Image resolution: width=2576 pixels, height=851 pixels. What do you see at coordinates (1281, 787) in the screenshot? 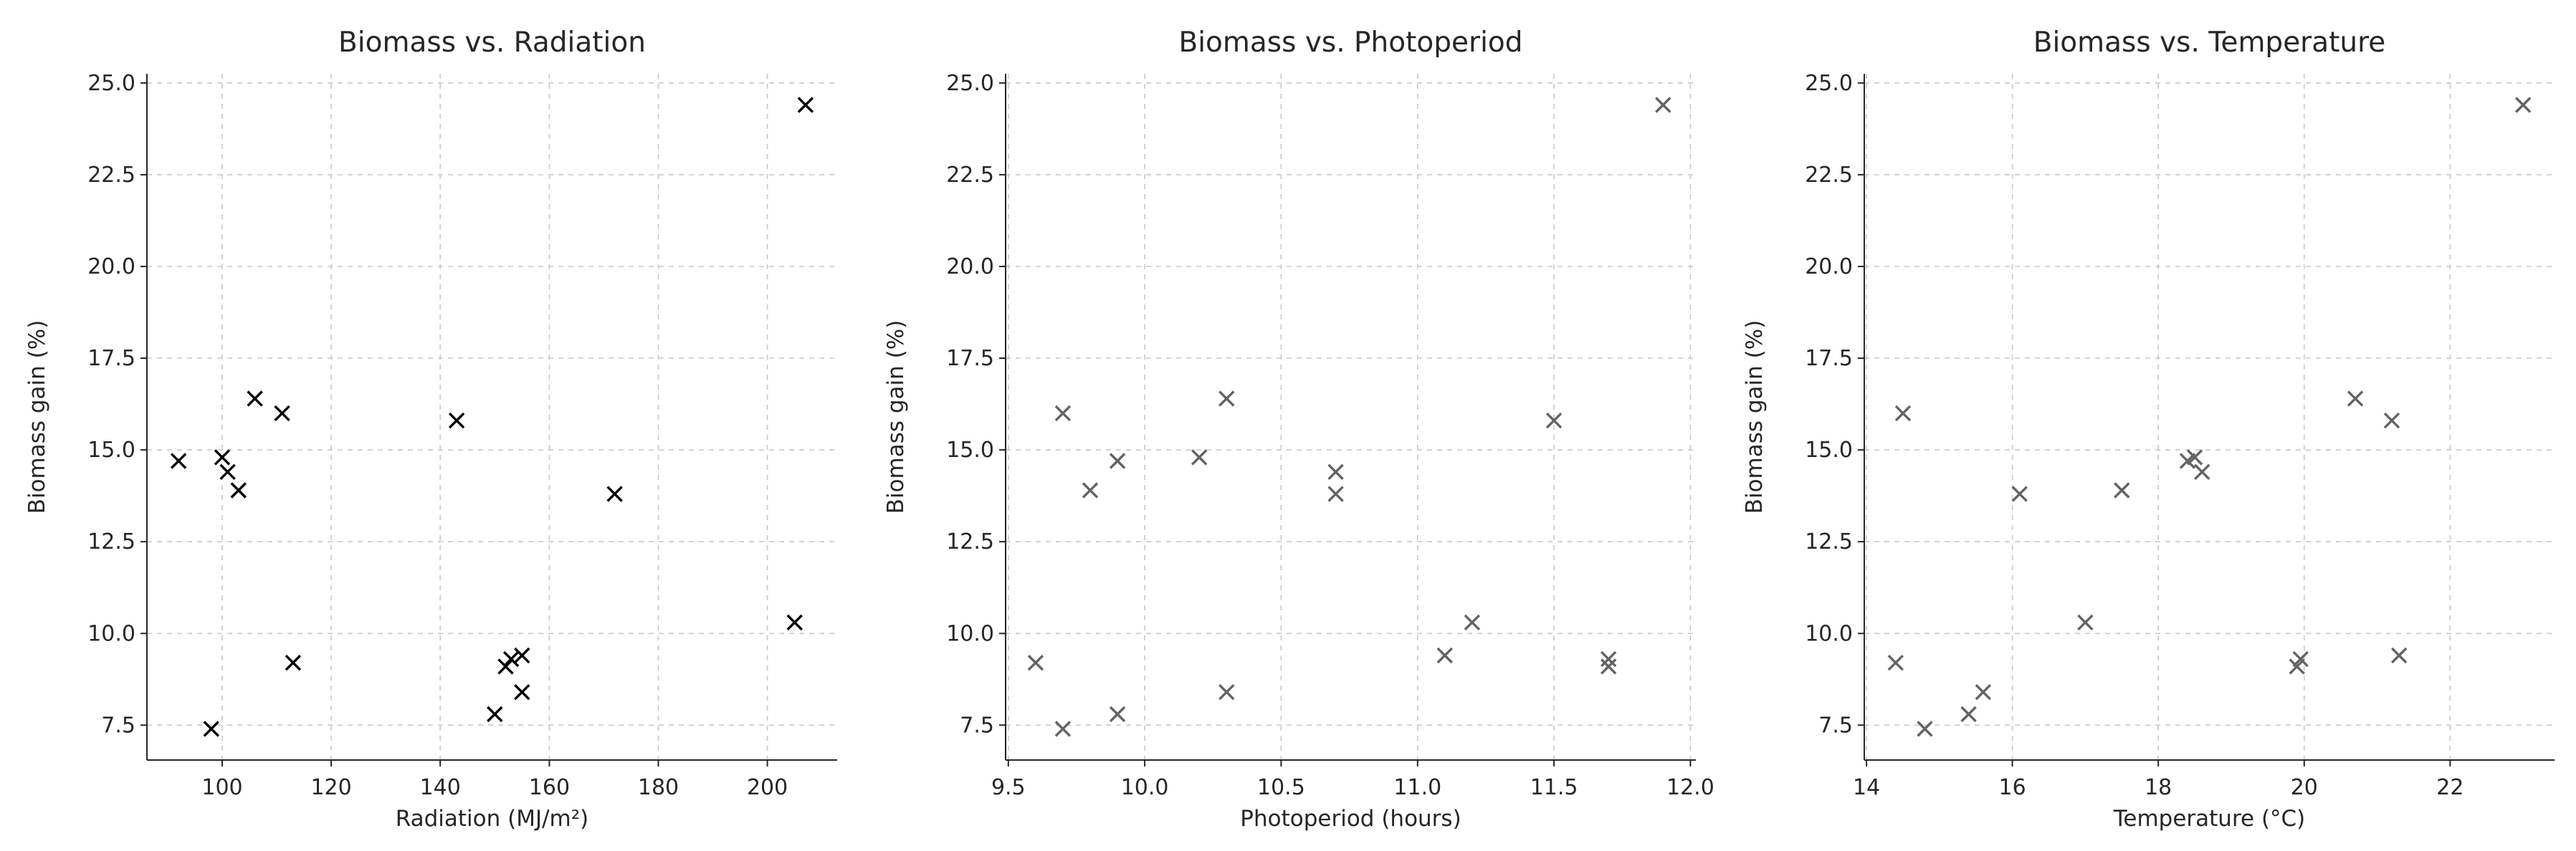
I see `x-tick-label: 10.5` at bounding box center [1281, 787].